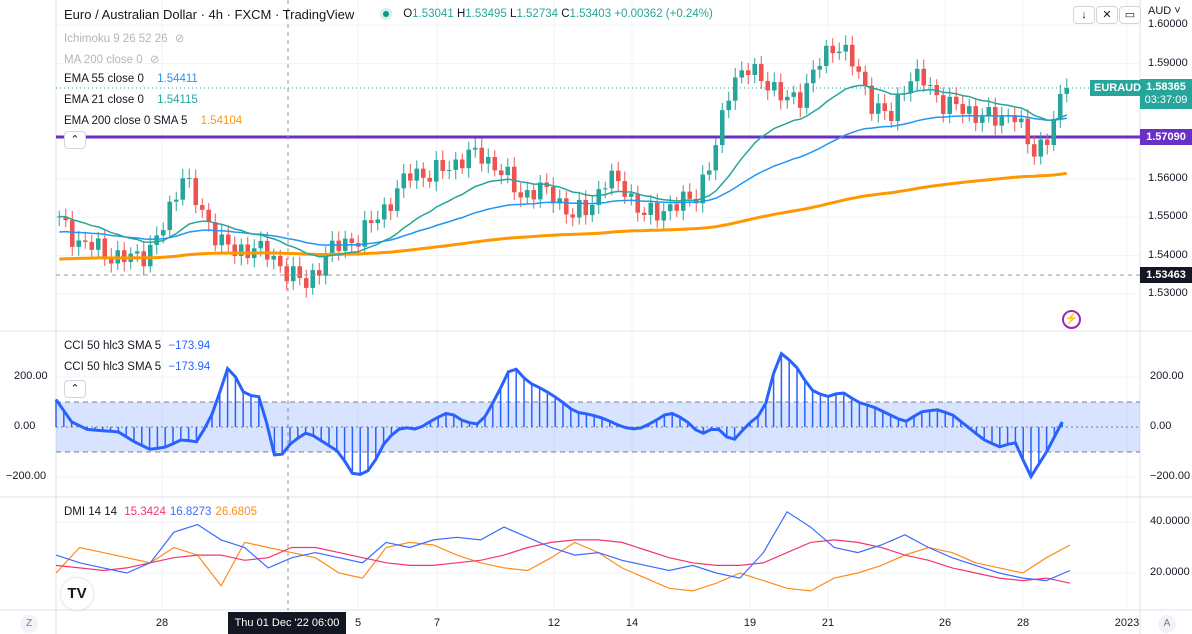  I want to click on indicator-legend: EMA 21 close 0 1.54115, so click(133, 100).